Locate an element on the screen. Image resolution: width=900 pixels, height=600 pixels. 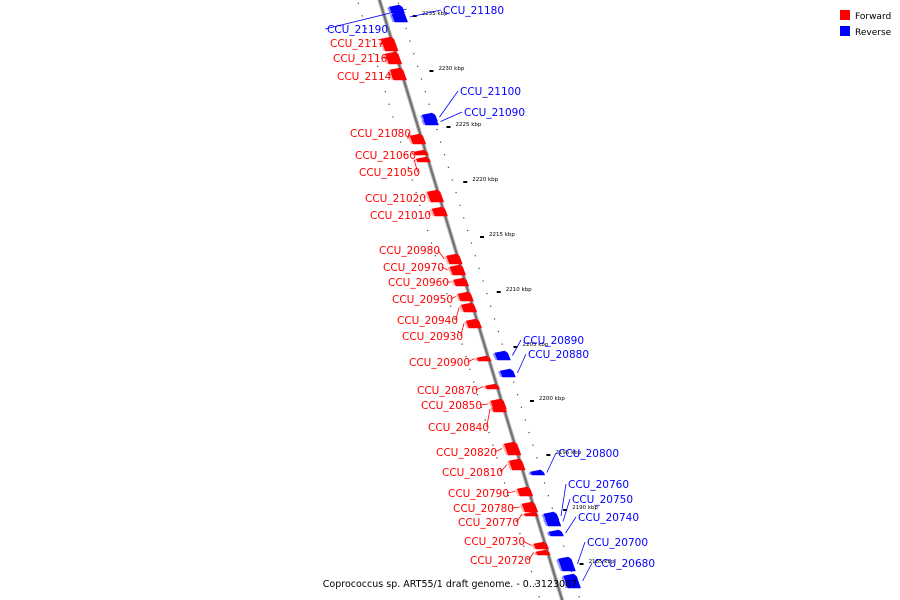
gene-label: CCU_21160 is located at coordinates (363, 59).